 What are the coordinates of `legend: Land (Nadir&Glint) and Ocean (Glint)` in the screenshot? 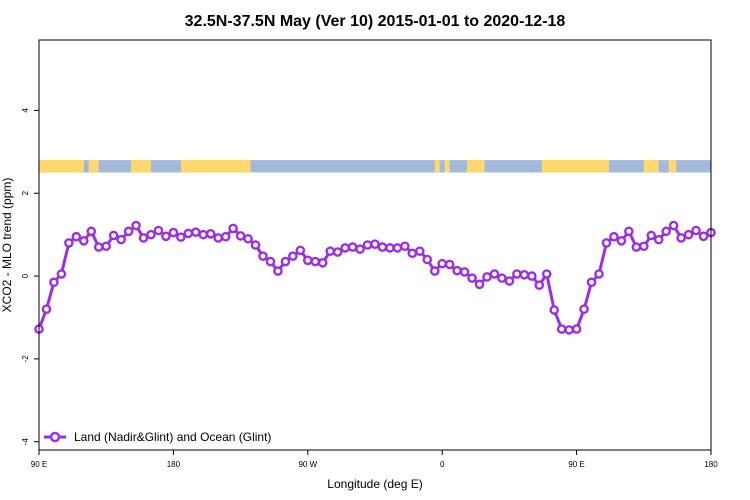 It's located at (157, 437).